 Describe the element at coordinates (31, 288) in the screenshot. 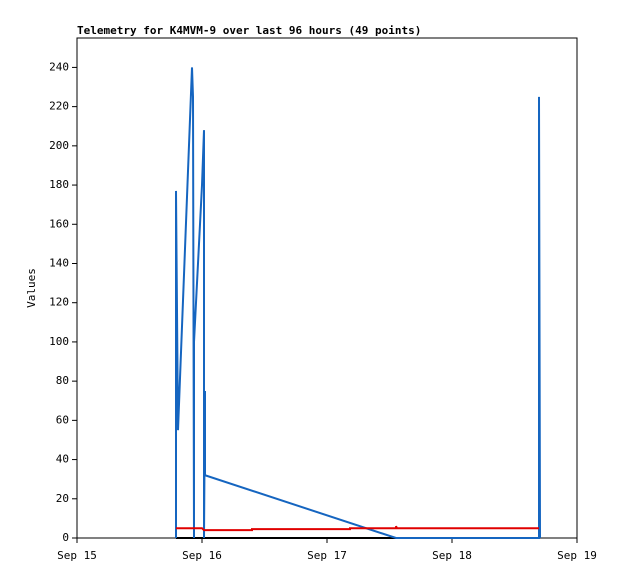

I see `y-axis-label: Values` at that location.